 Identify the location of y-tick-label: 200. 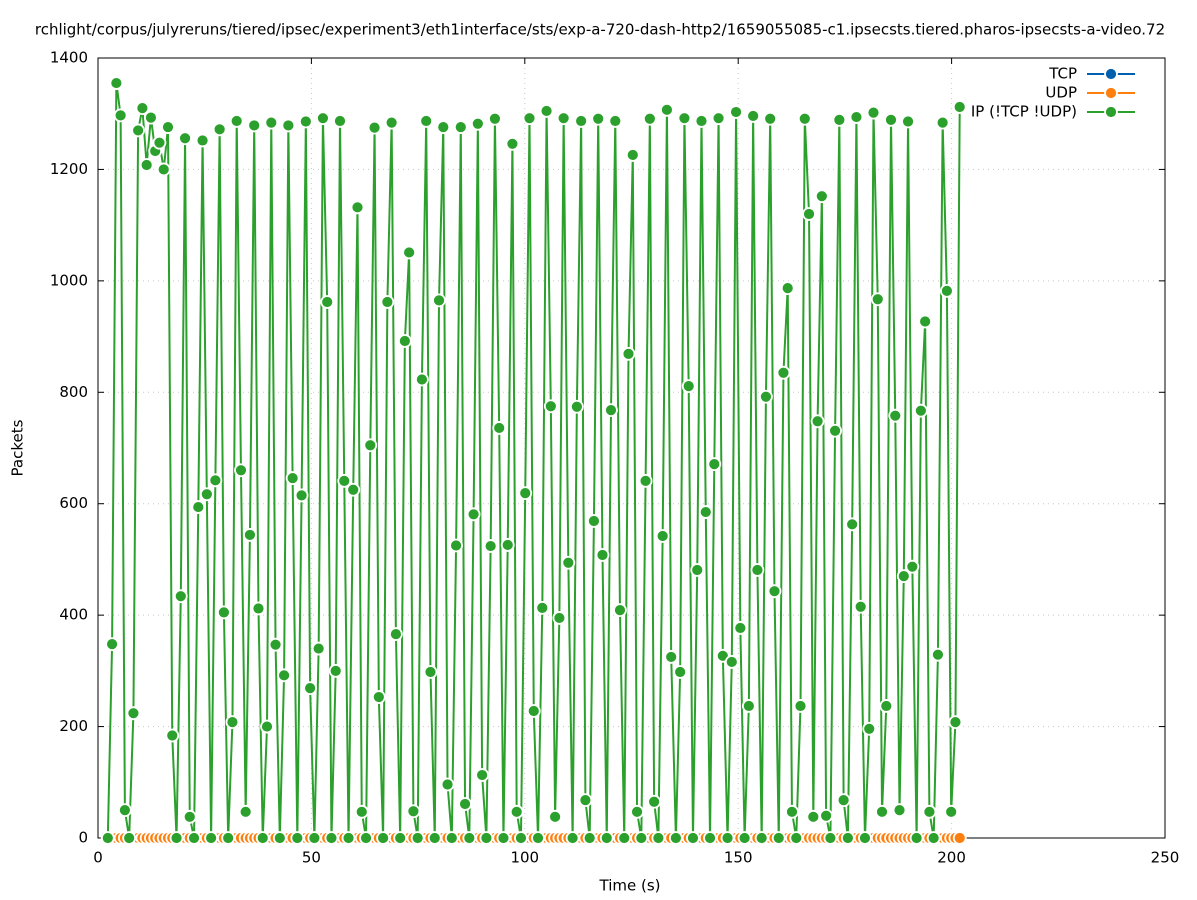
(73, 726).